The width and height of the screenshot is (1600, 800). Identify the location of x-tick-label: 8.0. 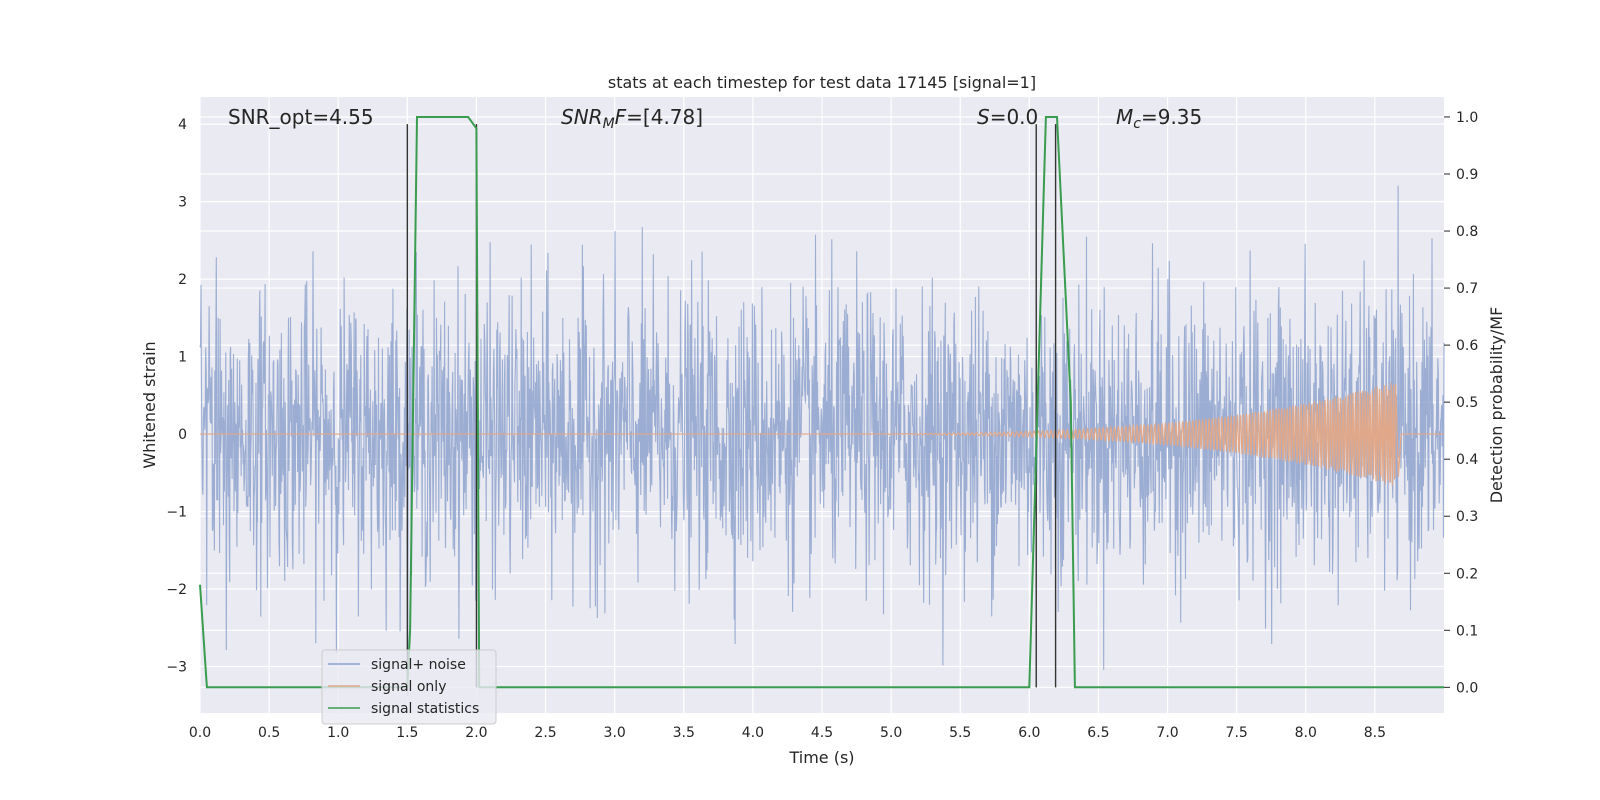
(1306, 733).